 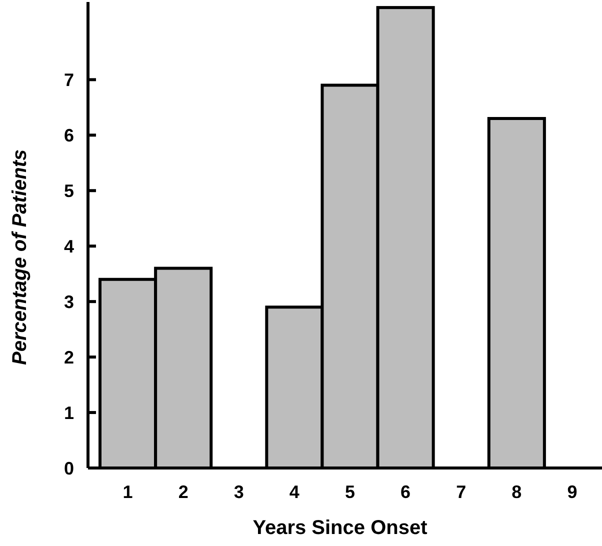 What do you see at coordinates (517, 492) in the screenshot?
I see `x-tick-label: 8` at bounding box center [517, 492].